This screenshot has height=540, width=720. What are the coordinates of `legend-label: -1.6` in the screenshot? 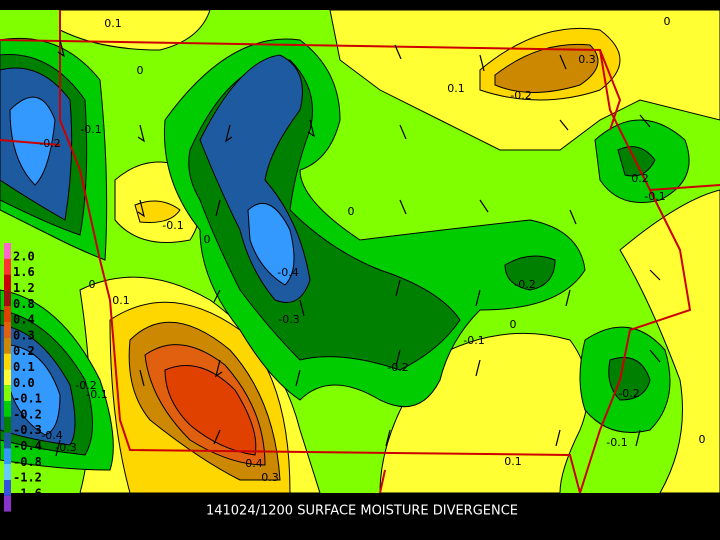 It's located at (27, 493).